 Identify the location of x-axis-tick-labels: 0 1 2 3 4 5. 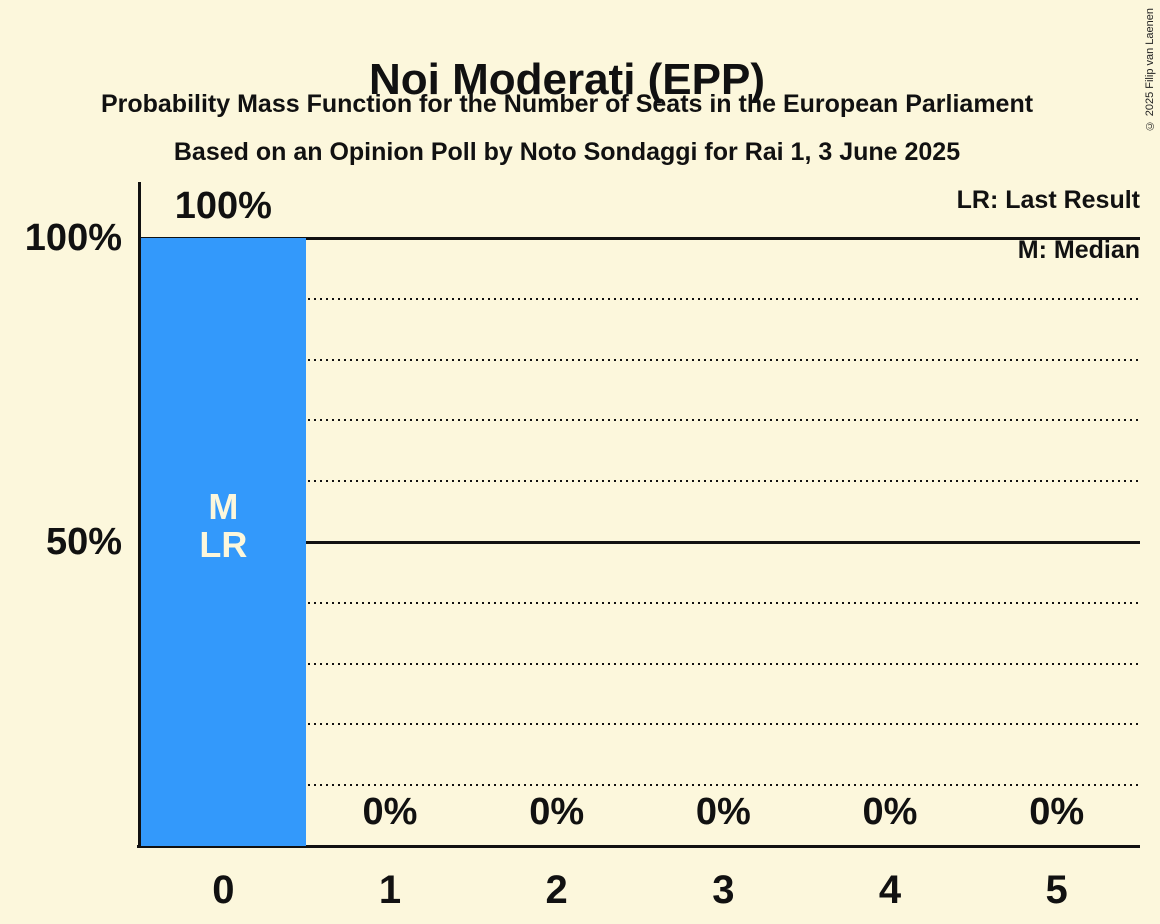
(640, 892).